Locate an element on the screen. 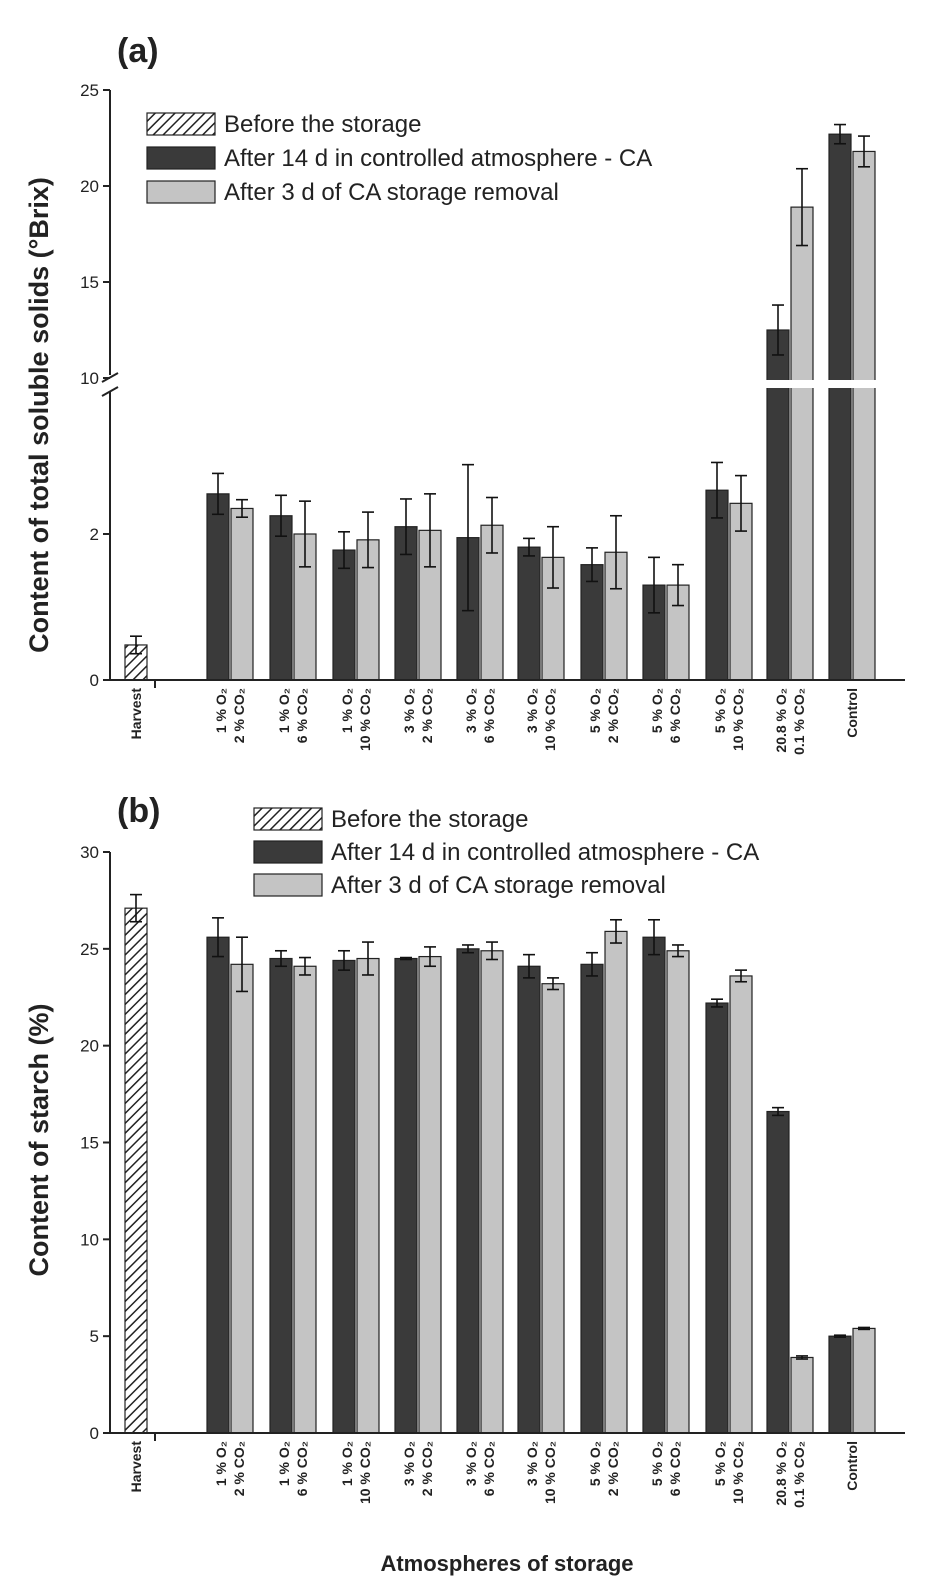 This screenshot has width=938, height=1578. panel-label: (a) is located at coordinates (138, 51).